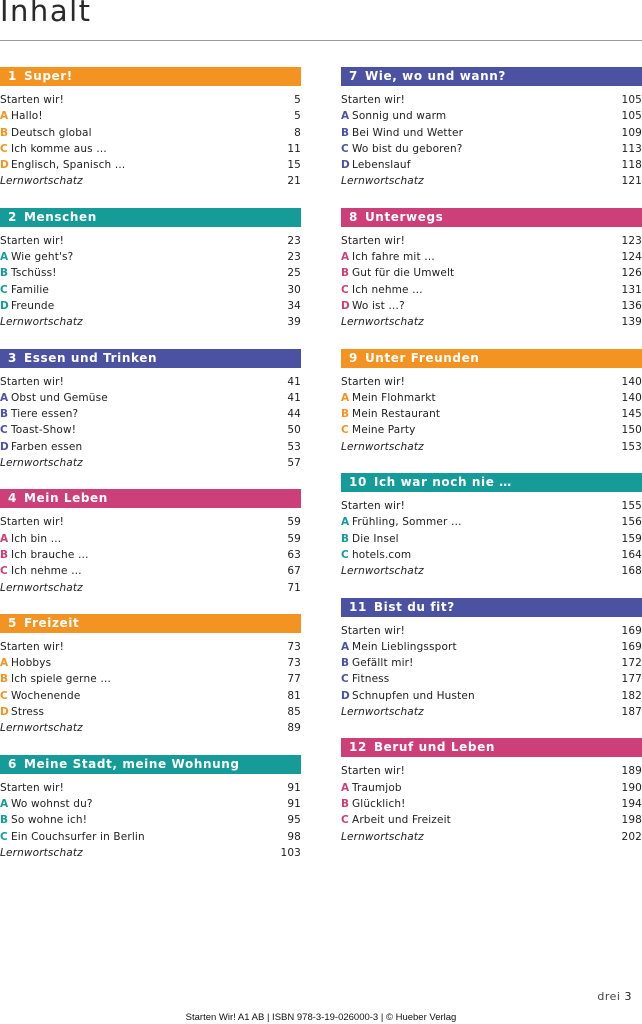 This screenshot has width=642, height=1024. I want to click on toc-entry: Starten wir! 59, so click(150, 522).